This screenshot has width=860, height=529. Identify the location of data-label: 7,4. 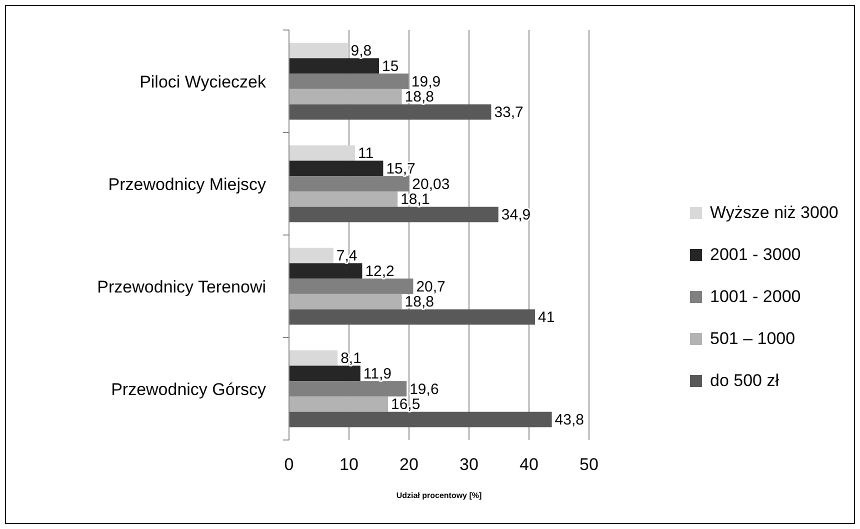
(347, 256).